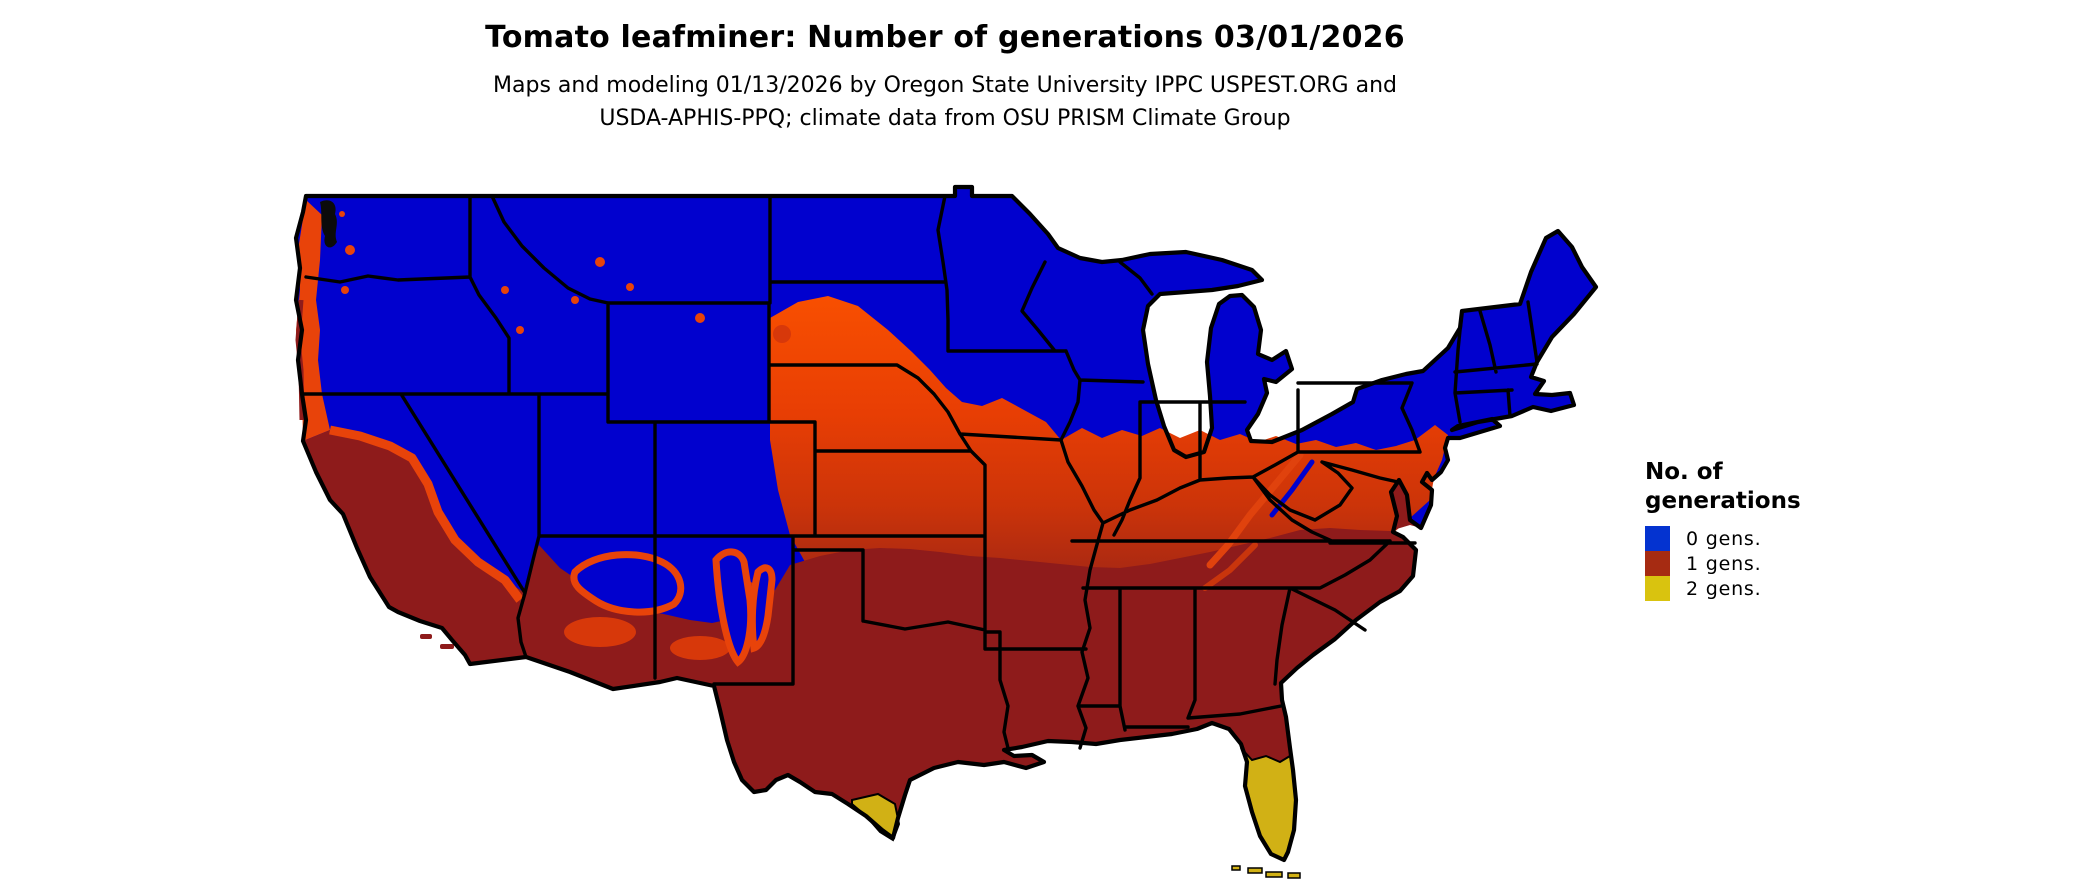 The height and width of the screenshot is (892, 2100). I want to click on legend-row-0-gens: 0 gens., so click(1795, 538).